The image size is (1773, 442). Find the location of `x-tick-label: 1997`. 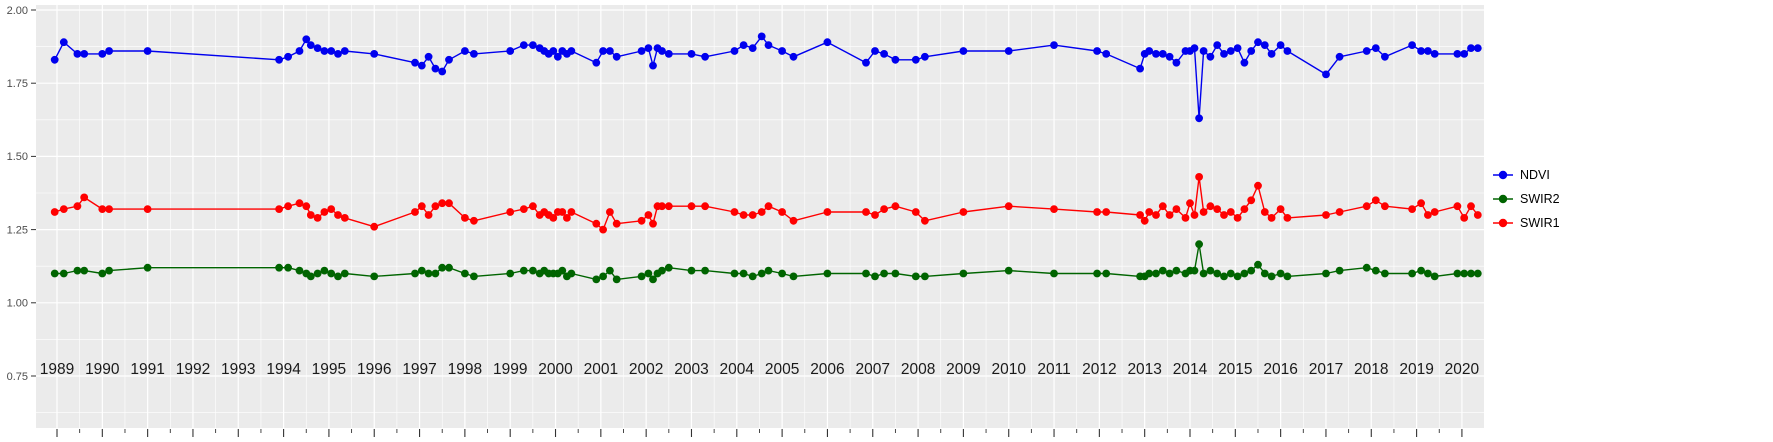

x-tick-label: 1997 is located at coordinates (419, 369).